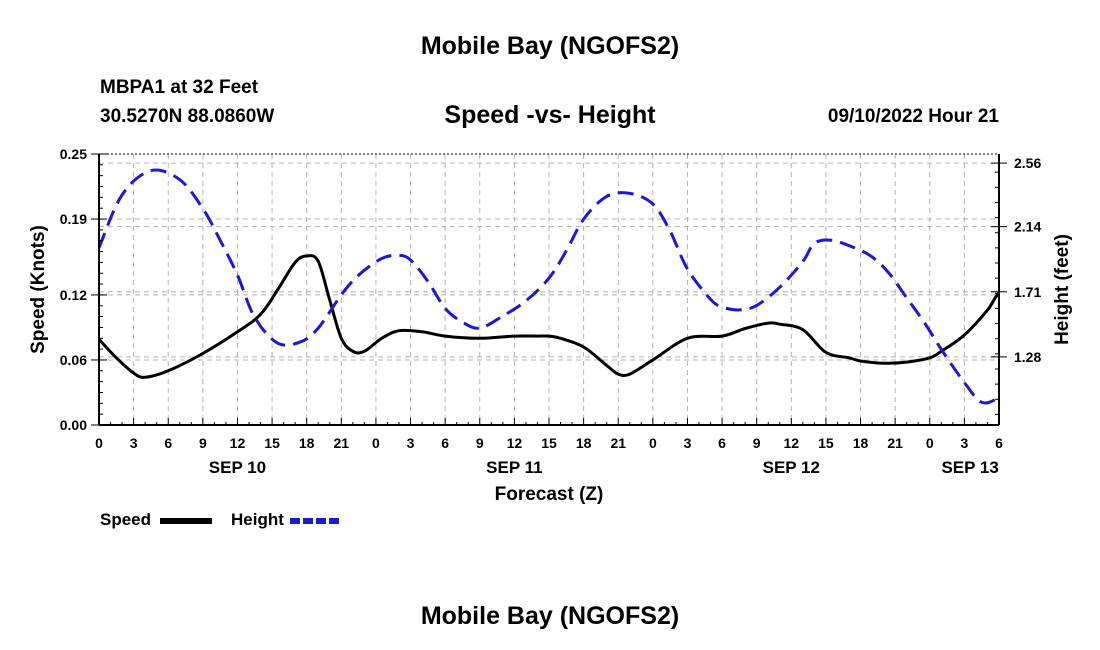  Describe the element at coordinates (73, 360) in the screenshot. I see `y-left-tick-label: 0.06` at that location.